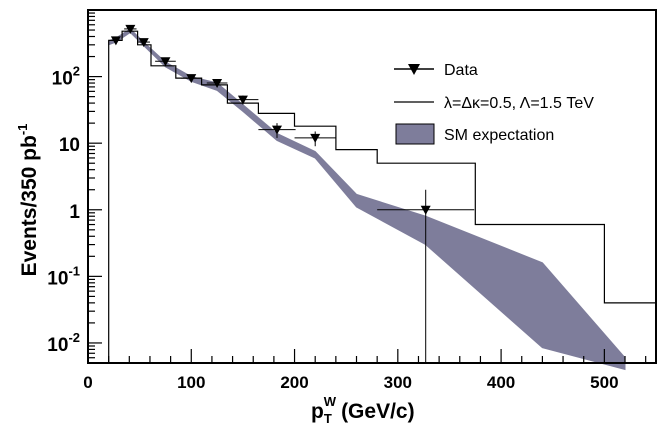 This screenshot has width=658, height=426. Describe the element at coordinates (57, 345) in the screenshot. I see `y-tick-label-base-0: 10` at that location.